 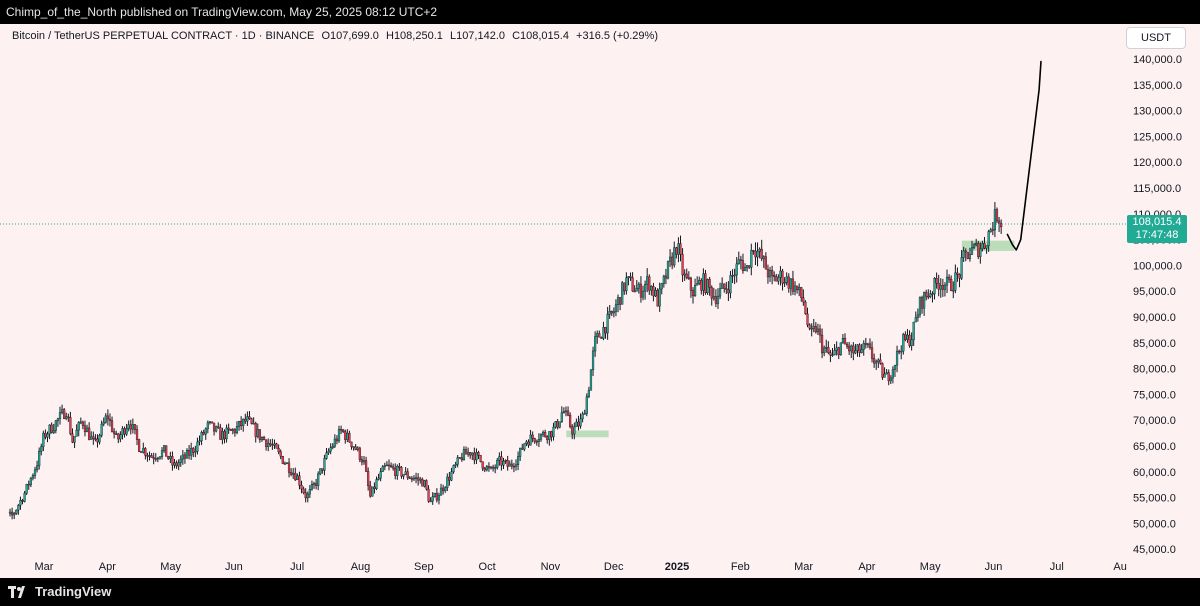 I want to click on currency-button: USDT, so click(x=1156, y=38).